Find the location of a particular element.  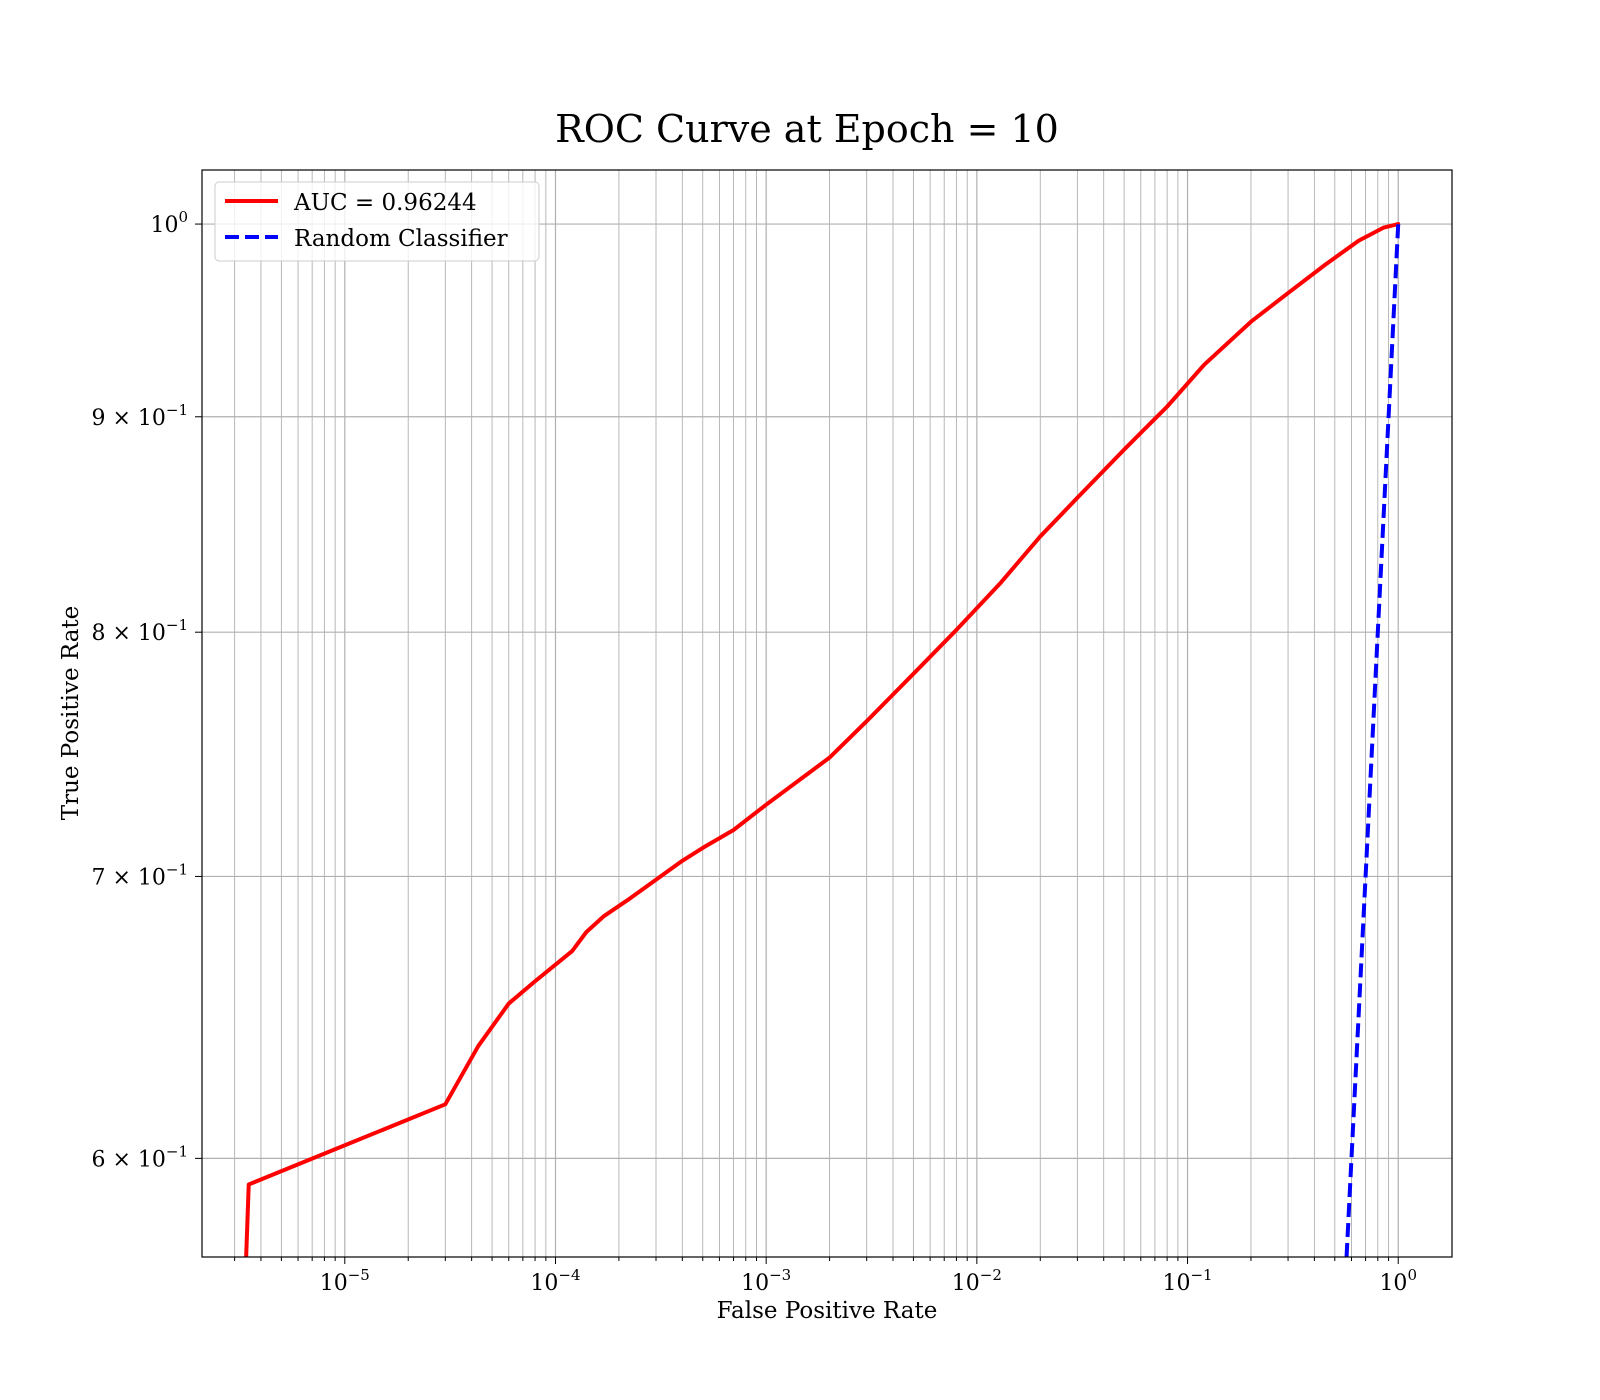

x-tick-label: 10⁻³ is located at coordinates (766, 1281).